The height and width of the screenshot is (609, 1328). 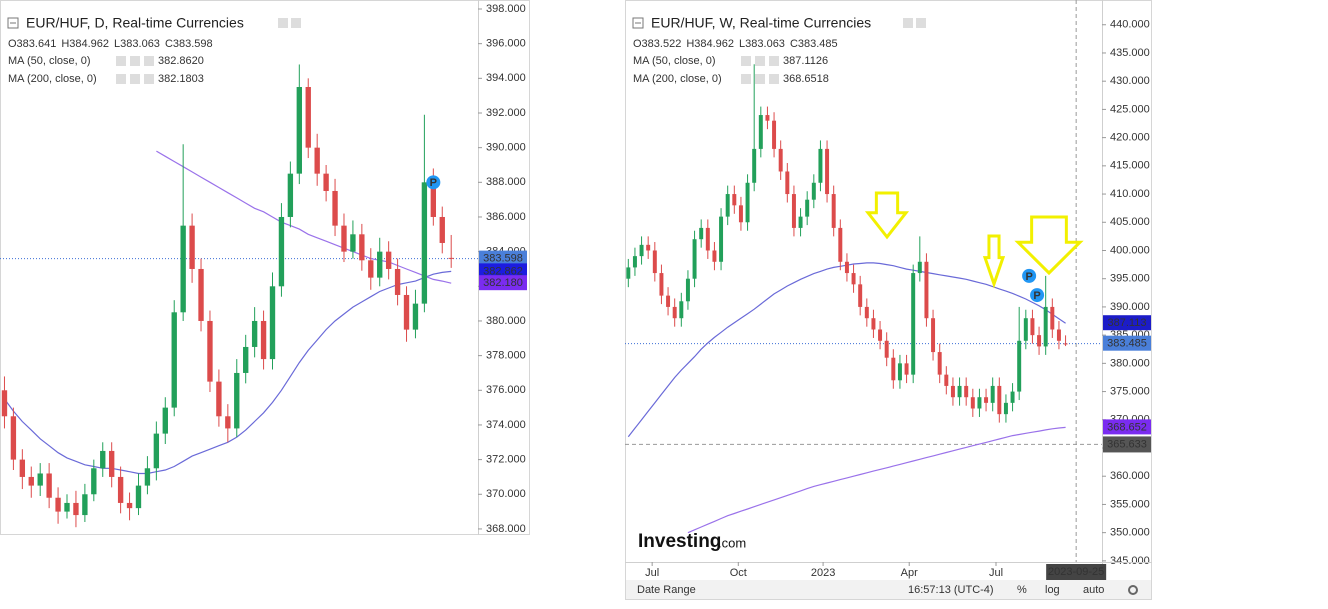 I want to click on chart-title: EUR/HUF, D, Real-time Currencies, so click(x=135, y=23).